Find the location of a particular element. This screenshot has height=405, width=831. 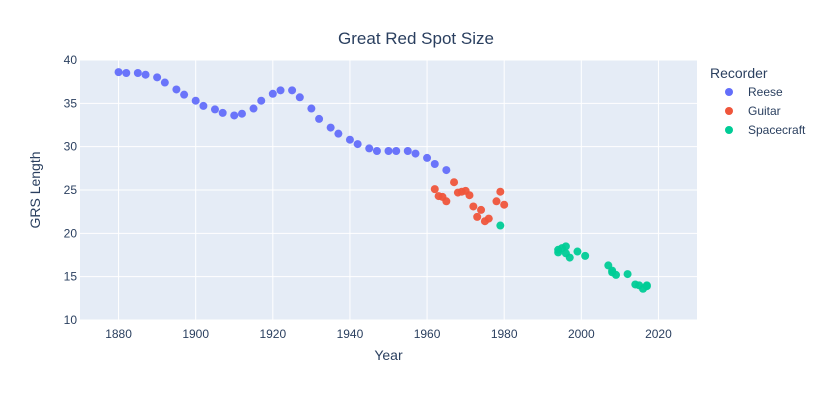

y-tick-label: 20 is located at coordinates (71, 233).